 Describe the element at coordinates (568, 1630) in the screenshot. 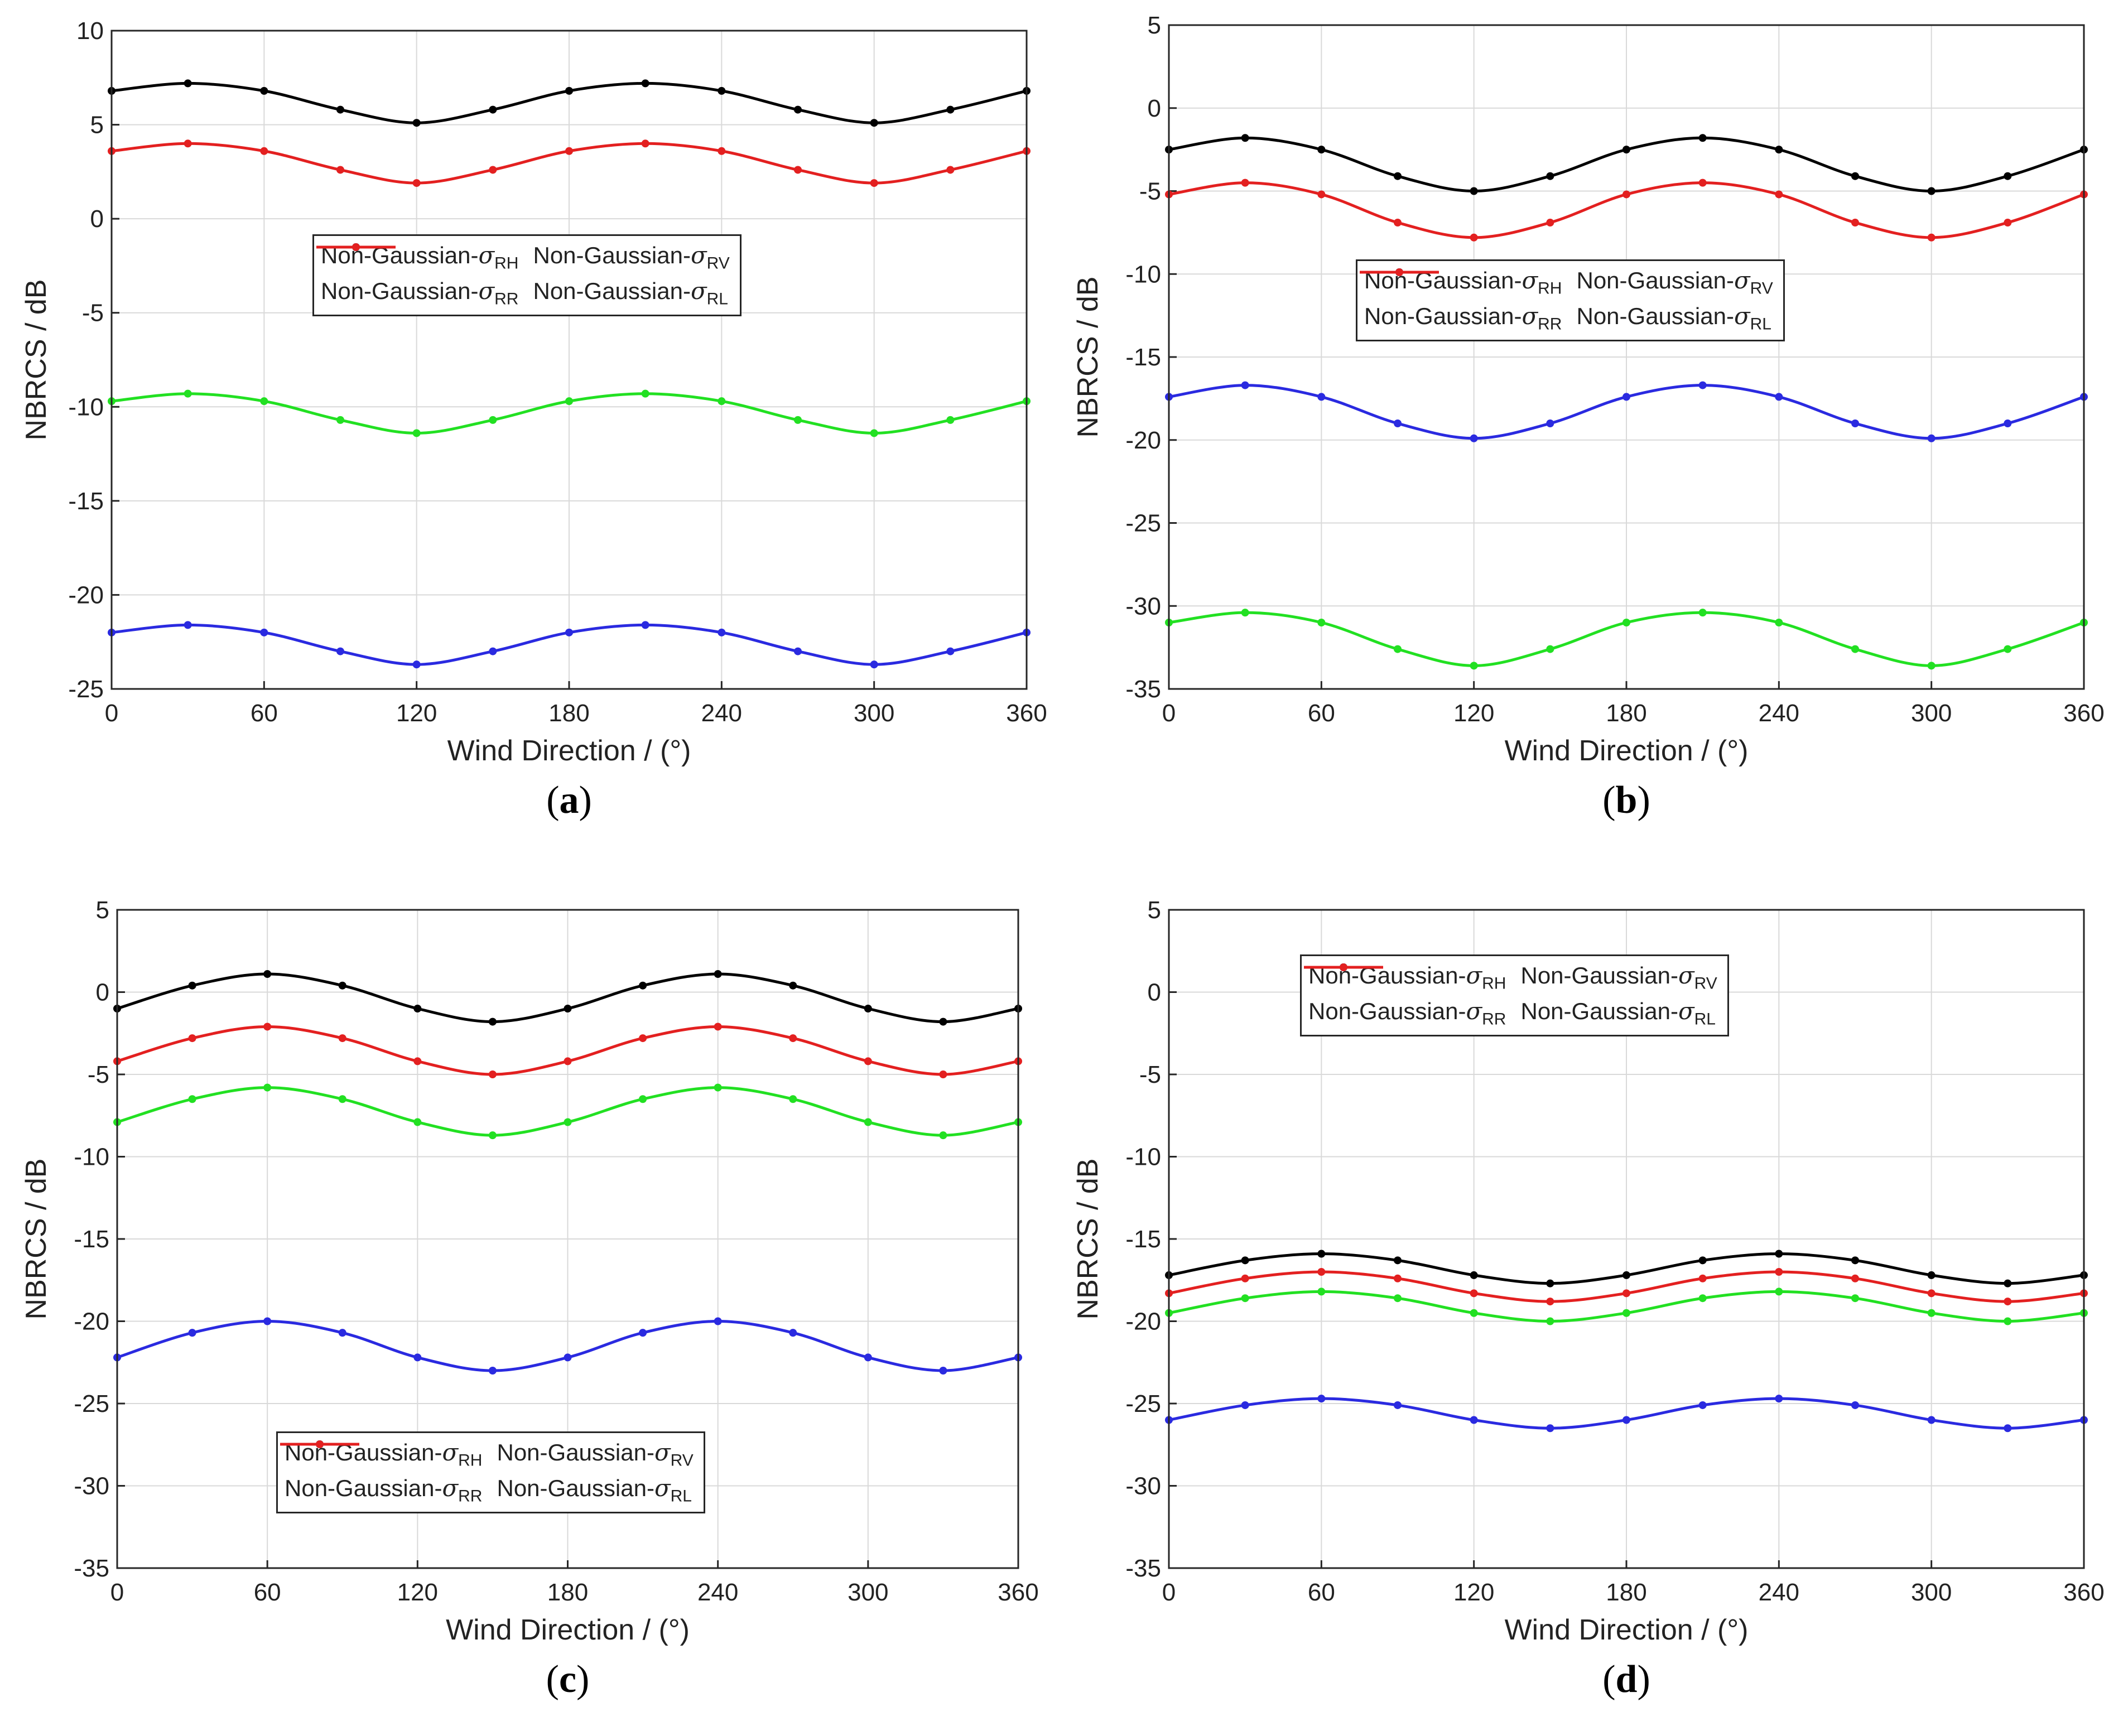

I see `x-axis-label: Wind Direction / (°)` at that location.